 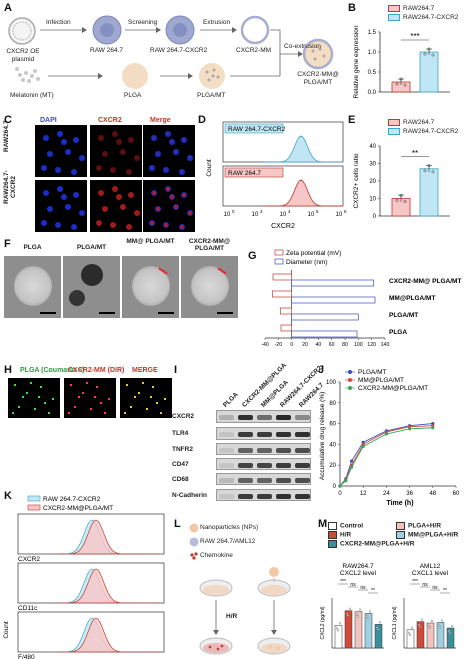 I want to click on np-legend-icon, so click(x=194, y=528).